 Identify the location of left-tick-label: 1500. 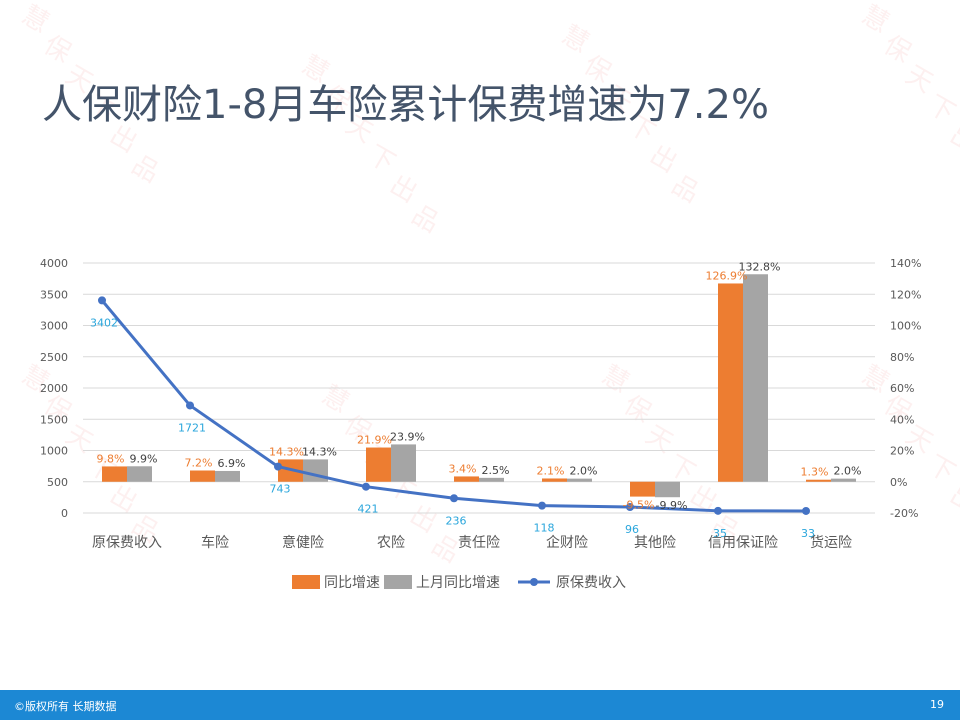
(54, 419).